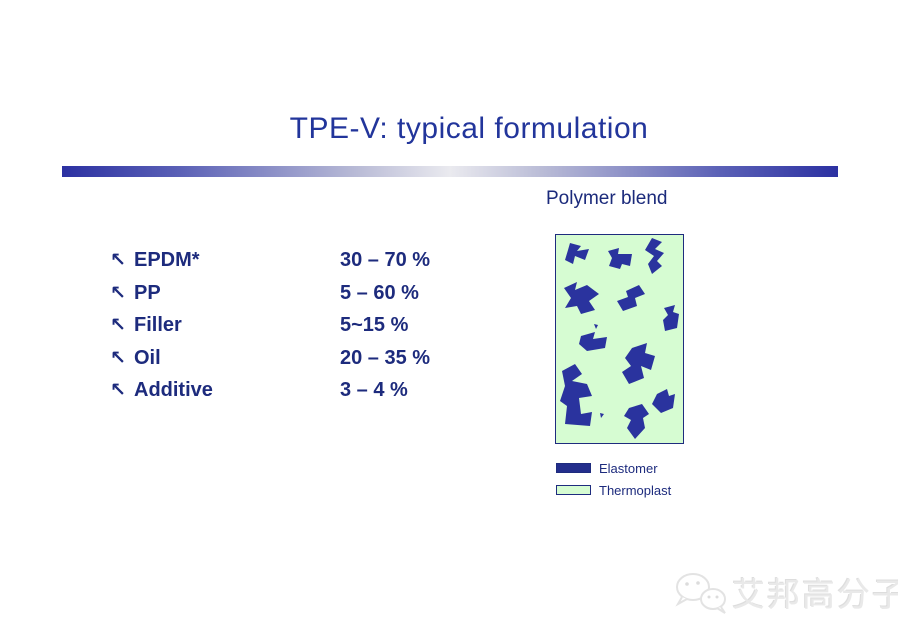 This screenshot has height=633, width=898. Describe the element at coordinates (628, 468) in the screenshot. I see `legend-label-elastomer: Elastomer` at that location.